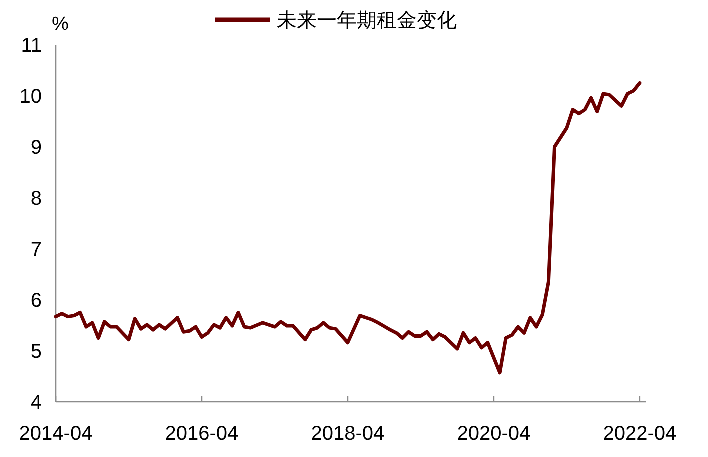 This screenshot has height=457, width=708. Describe the element at coordinates (640, 434) in the screenshot. I see `x-tick-label: 2022-04` at that location.